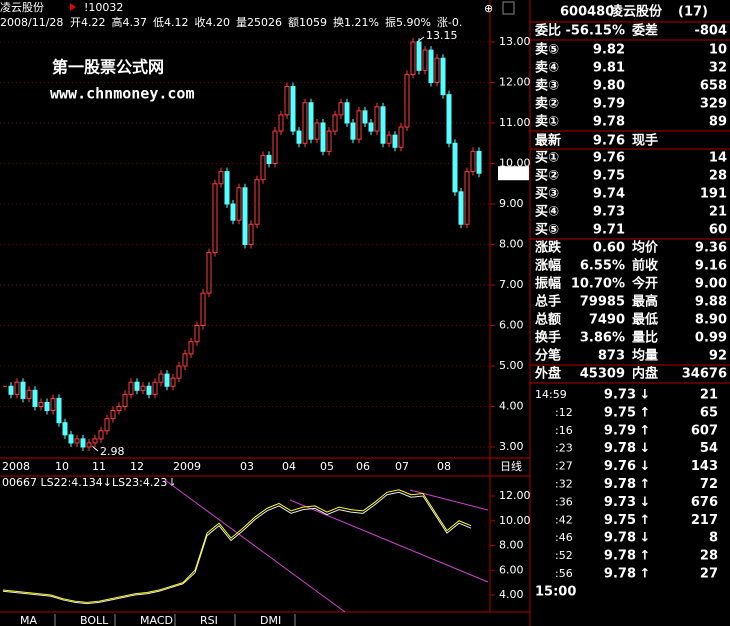  I want to click on window-button, so click(508, 8).